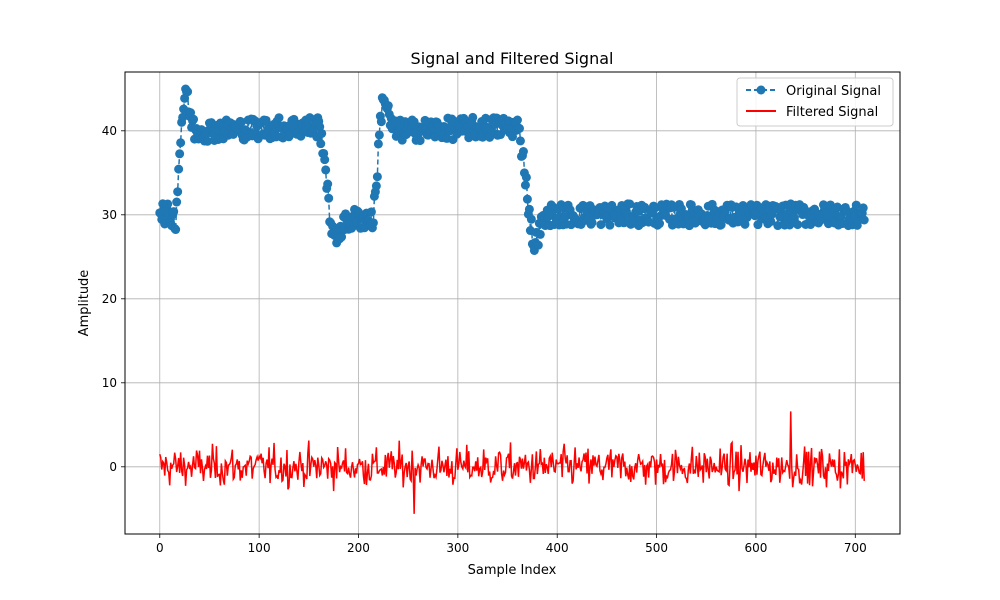  Describe the element at coordinates (832, 112) in the screenshot. I see `legend-filtered-label: Filtered Signal` at that location.